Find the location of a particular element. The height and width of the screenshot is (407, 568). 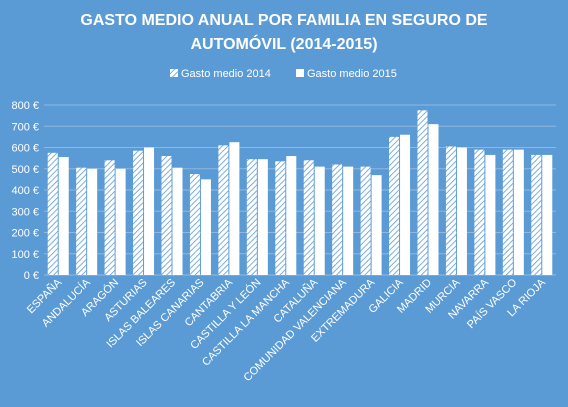

y-tick-label: 500 € is located at coordinates (25, 170).